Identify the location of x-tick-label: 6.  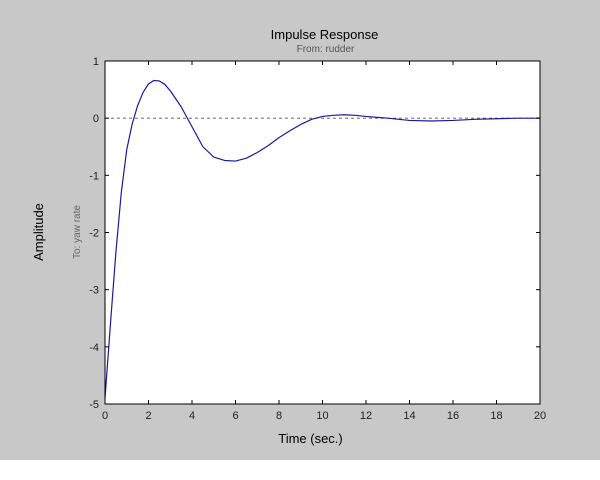
(235, 416).